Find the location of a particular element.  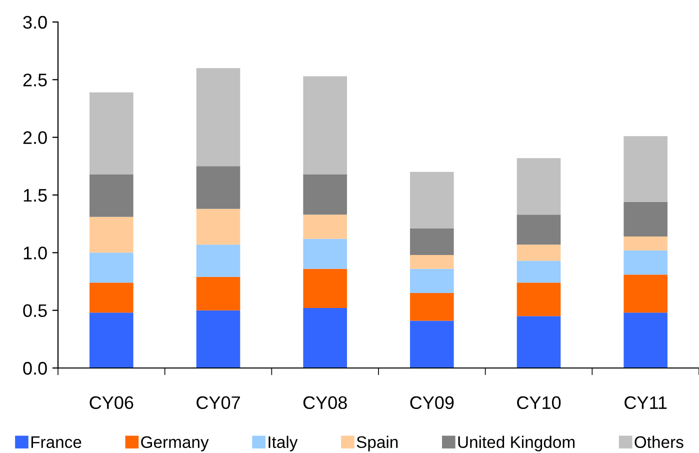

x-tick-label: CY06 is located at coordinates (112, 403).